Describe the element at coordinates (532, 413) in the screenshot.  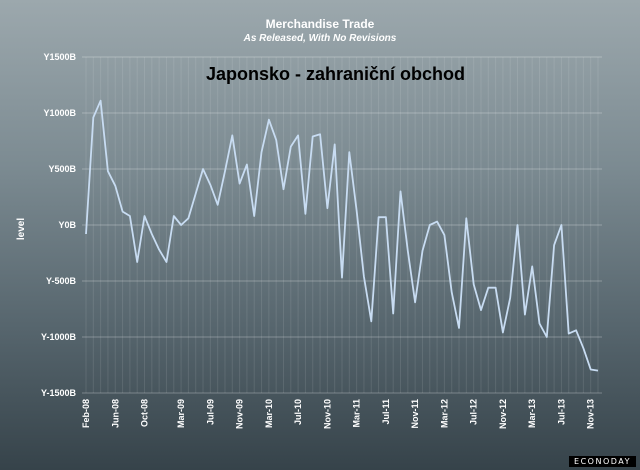
I see `x-tick-label: Mar-13` at that location.